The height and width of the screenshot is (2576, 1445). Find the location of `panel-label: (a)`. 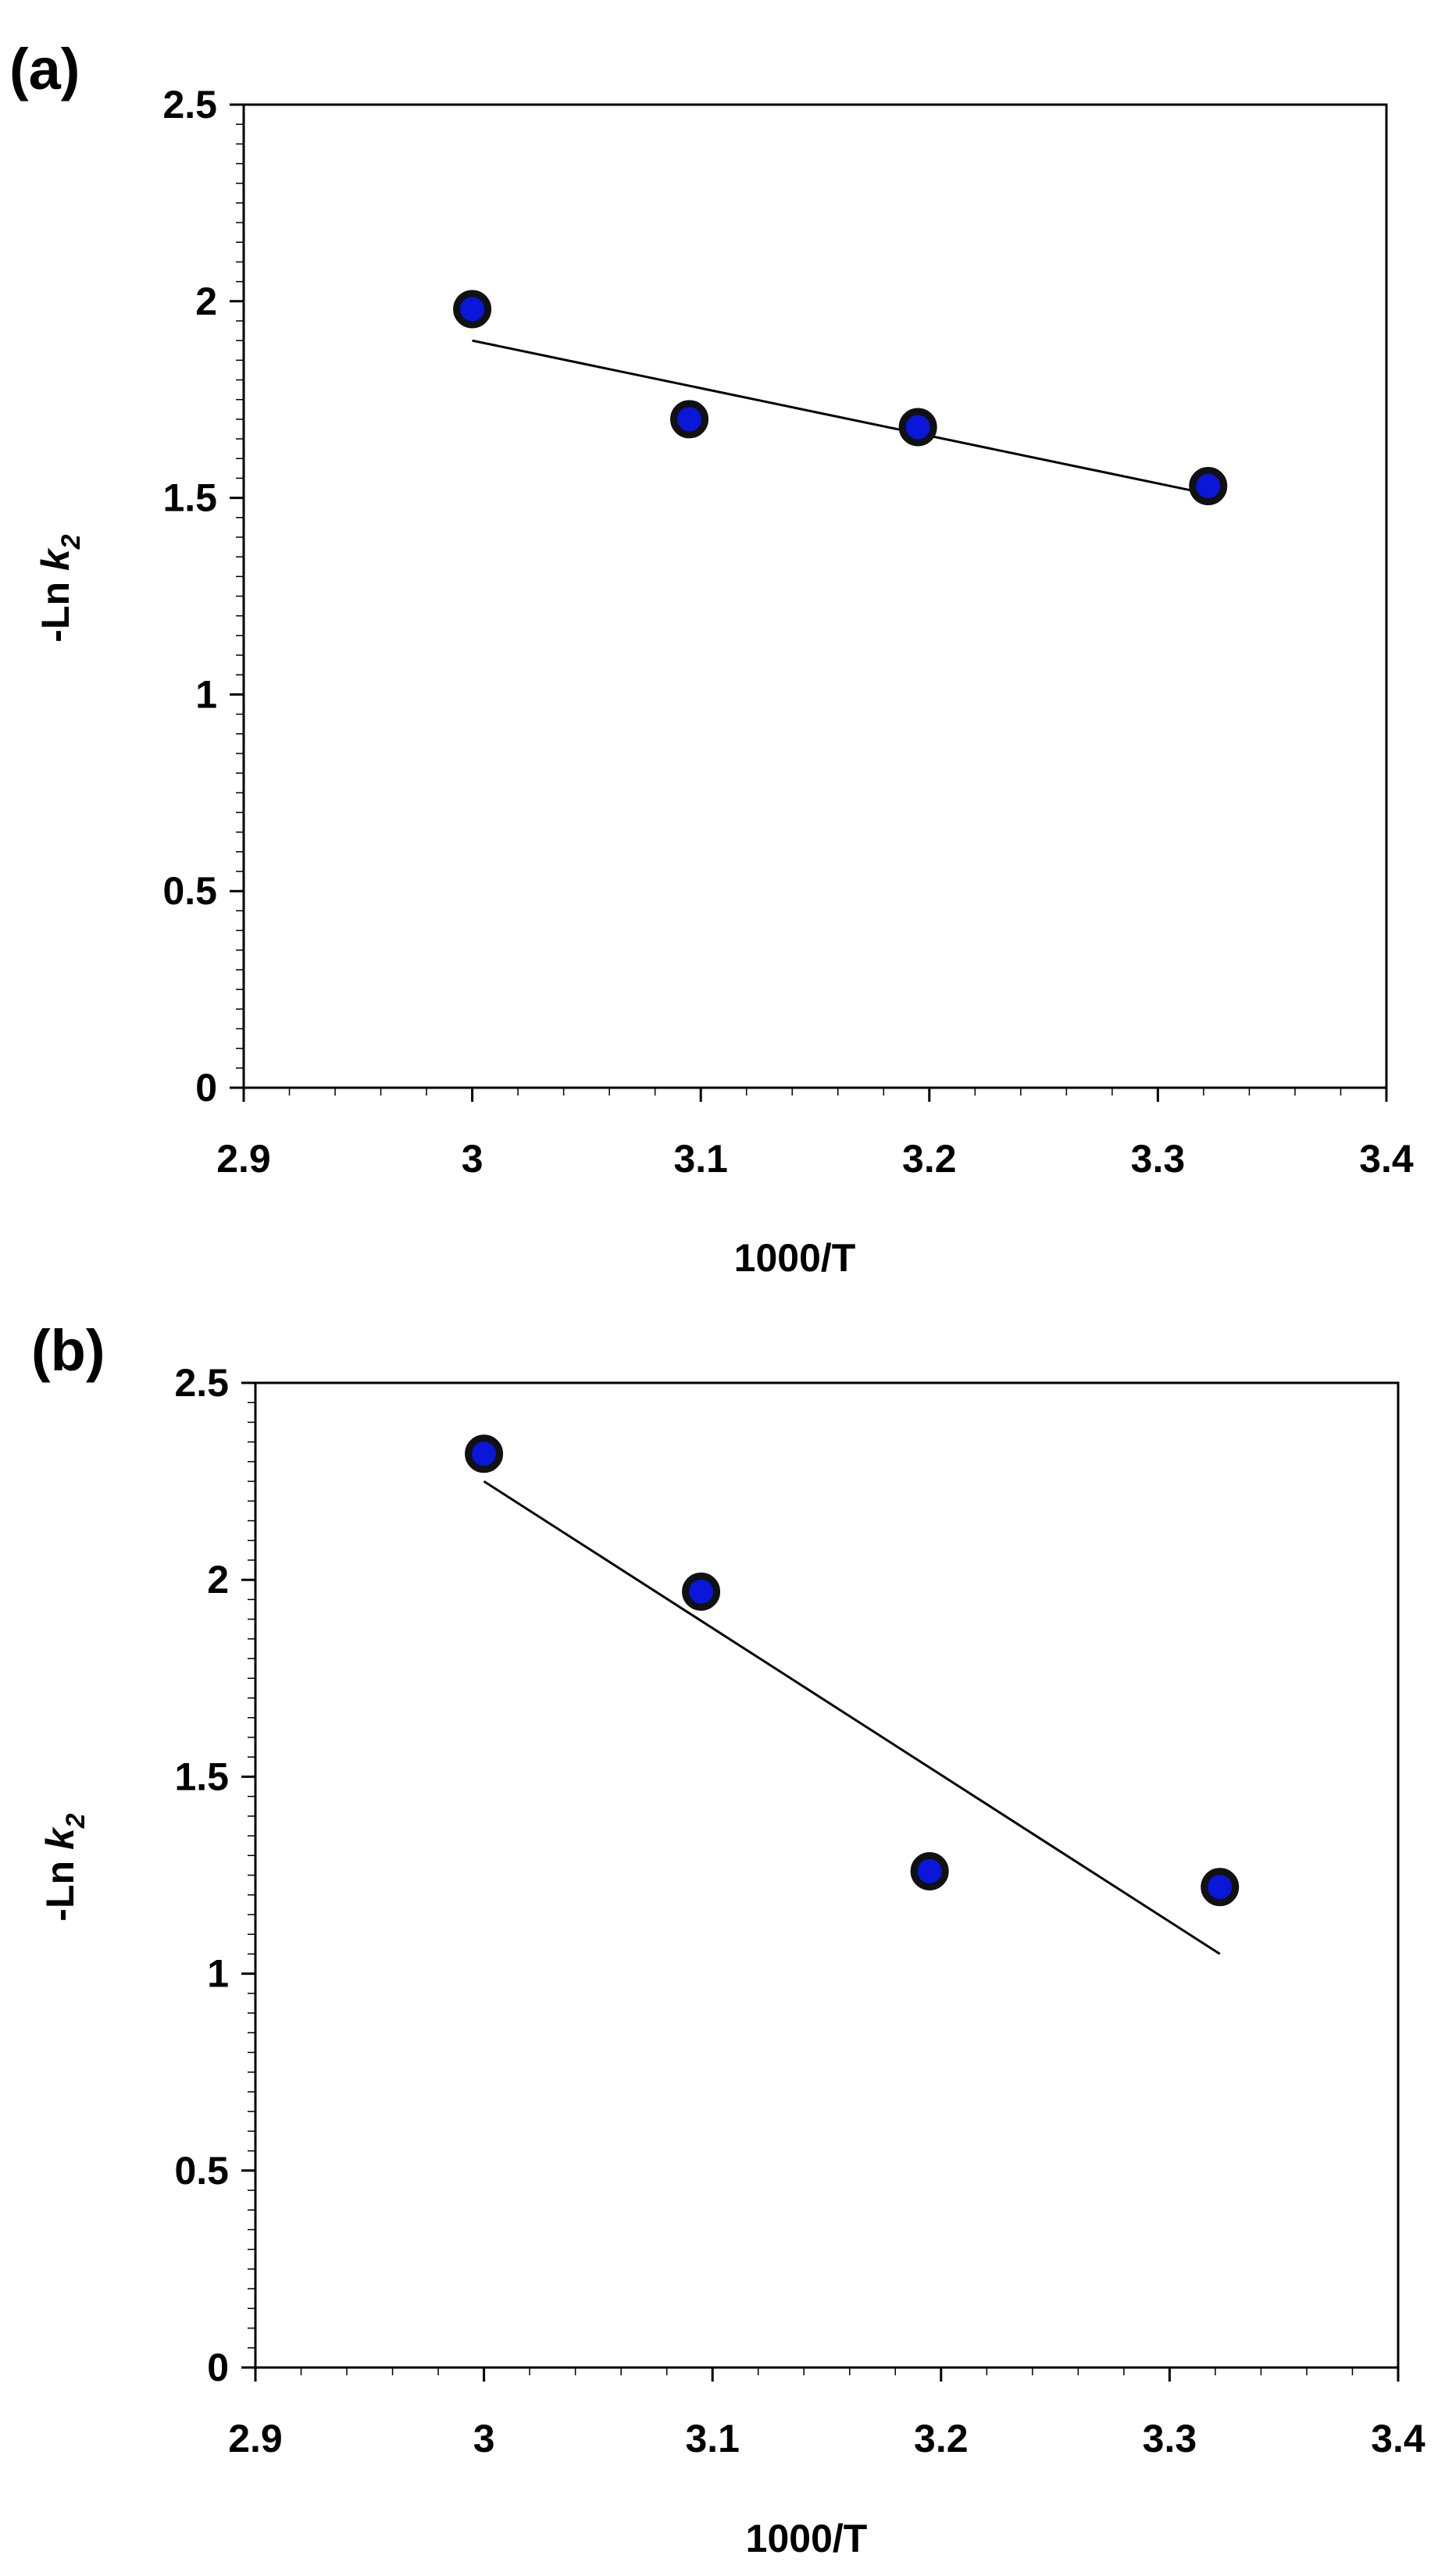

panel-label: (a) is located at coordinates (44, 69).